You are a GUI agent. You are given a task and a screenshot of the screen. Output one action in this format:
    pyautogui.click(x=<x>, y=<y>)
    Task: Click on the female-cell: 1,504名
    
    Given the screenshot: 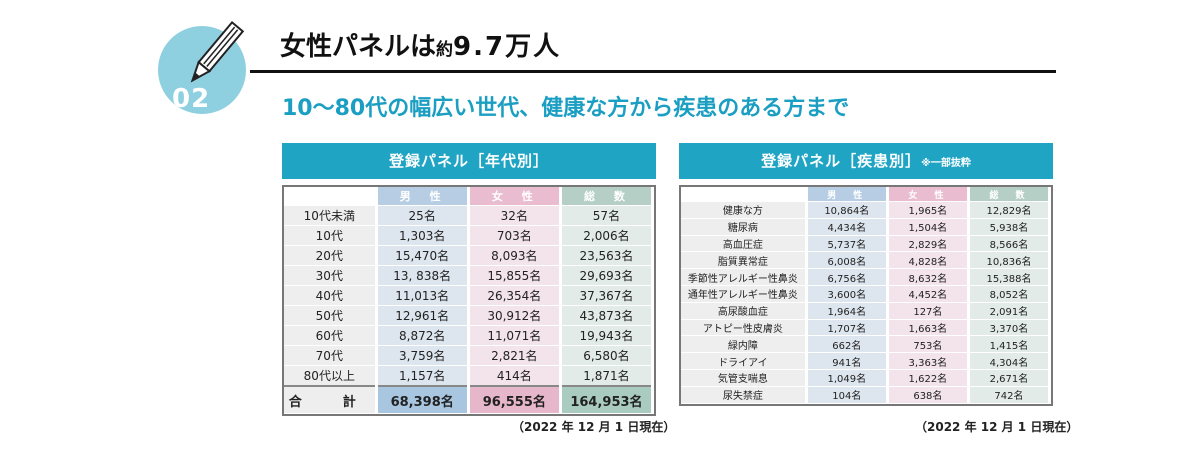 What is the action you would take?
    pyautogui.click(x=928, y=227)
    